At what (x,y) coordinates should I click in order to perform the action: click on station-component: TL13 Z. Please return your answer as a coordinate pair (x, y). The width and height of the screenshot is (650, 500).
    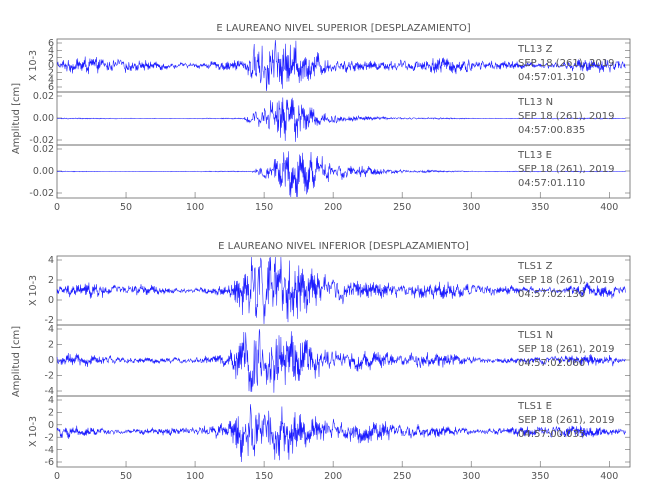
    Looking at the image, I should click on (535, 49).